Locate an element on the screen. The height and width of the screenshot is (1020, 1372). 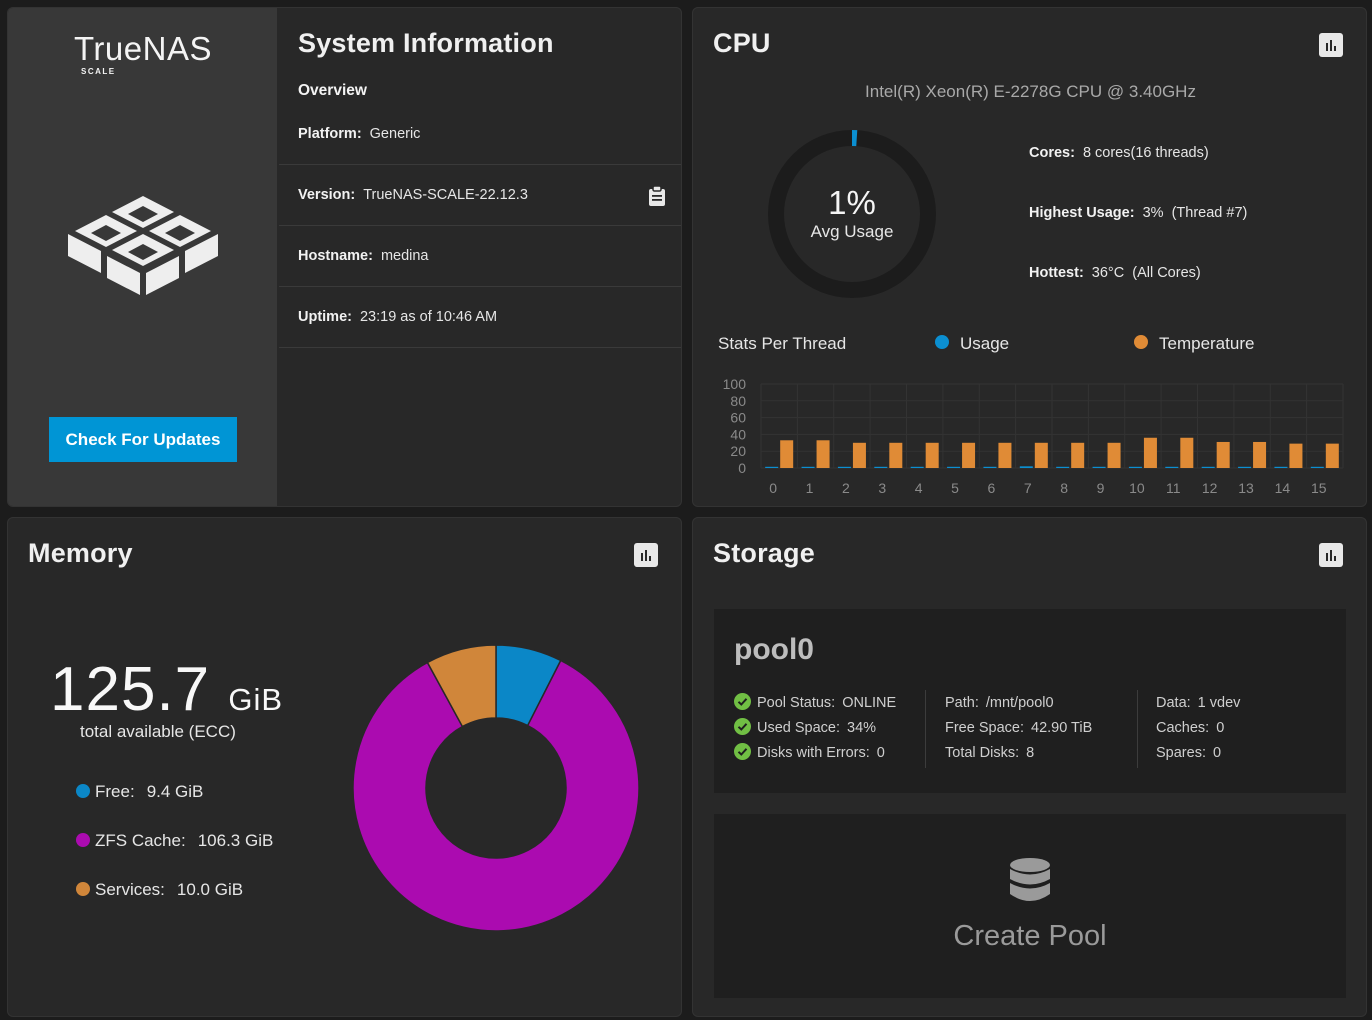
hottest-value: 36°C (All Cores) is located at coordinates (1146, 273).